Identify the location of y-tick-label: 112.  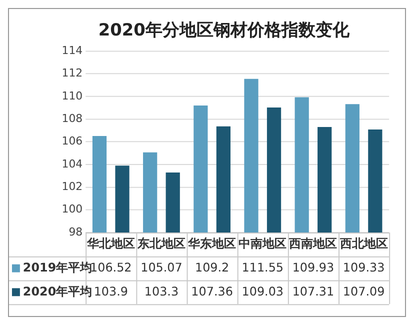
(72, 73).